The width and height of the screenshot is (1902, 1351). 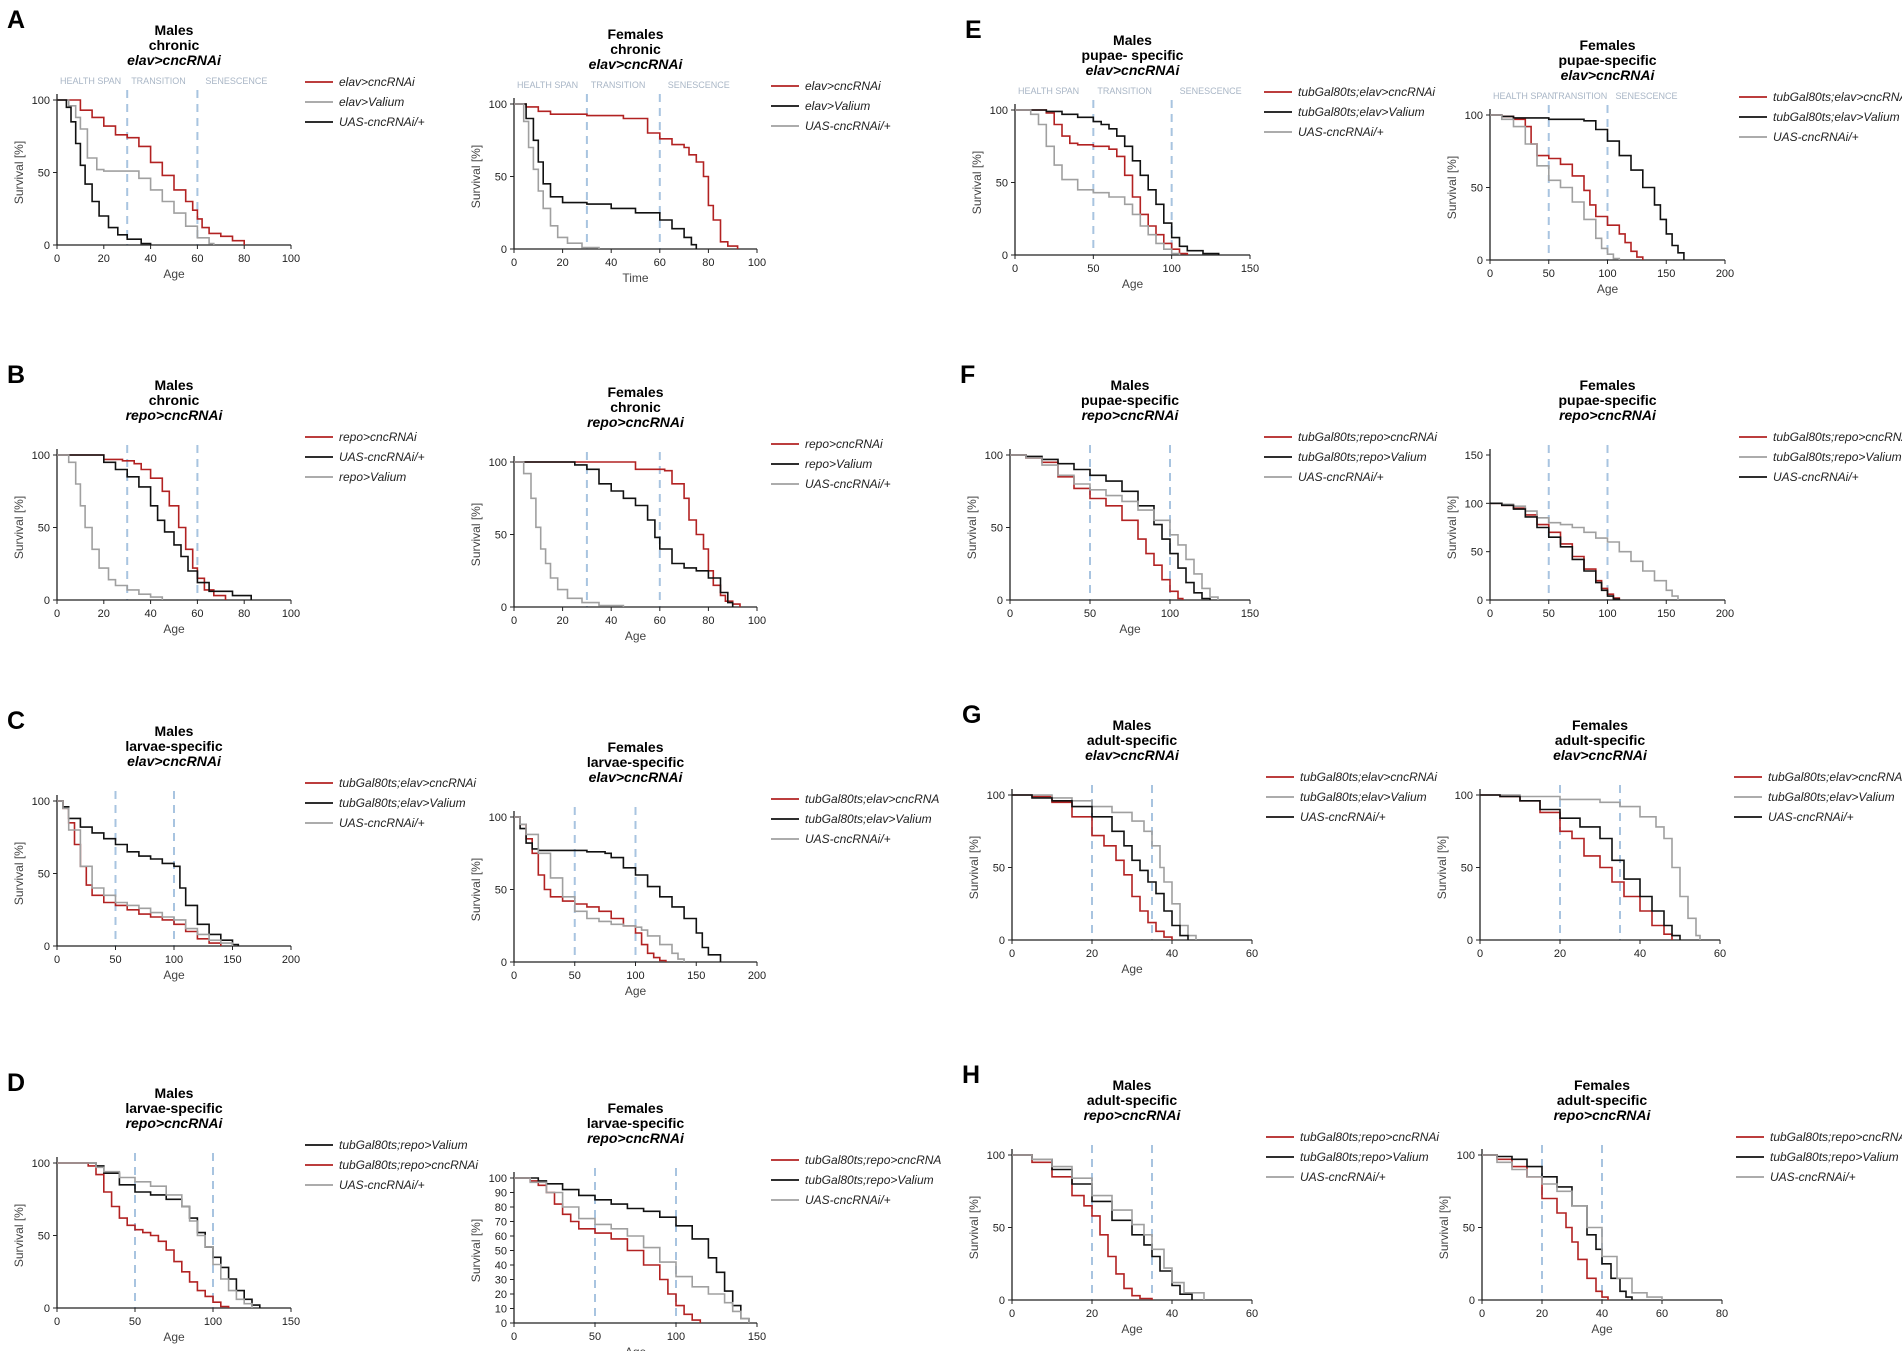 What do you see at coordinates (1368, 777) in the screenshot?
I see `legend-label-1: tubGal80ts;elav>cncRNAi` at bounding box center [1368, 777].